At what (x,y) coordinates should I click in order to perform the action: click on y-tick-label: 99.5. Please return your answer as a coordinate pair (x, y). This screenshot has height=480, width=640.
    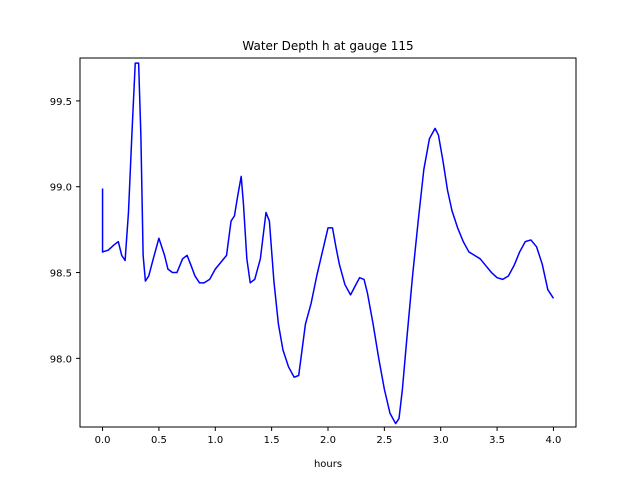
    Looking at the image, I should click on (61, 102).